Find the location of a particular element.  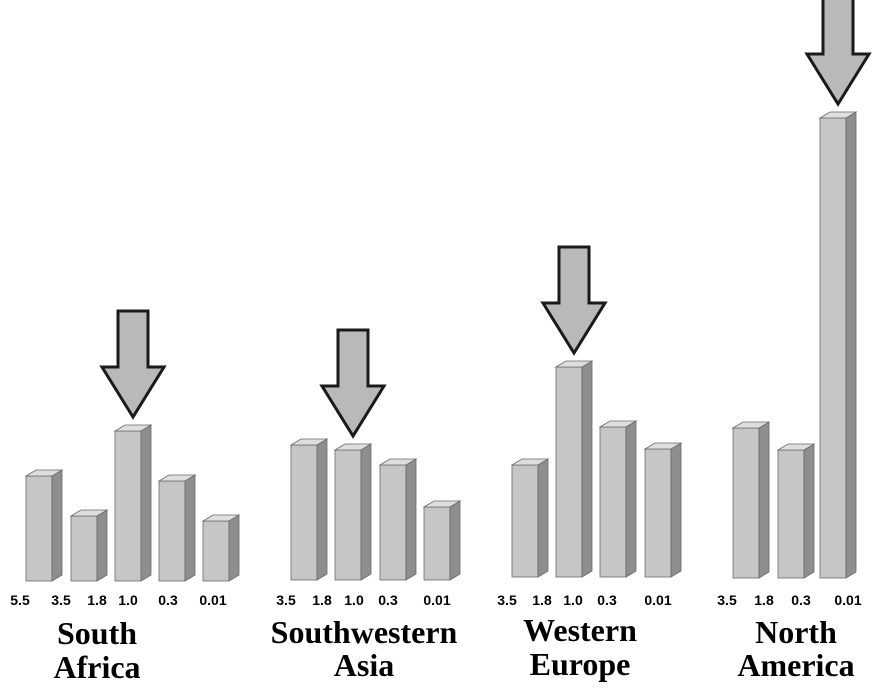

tick-label-group4-1: 3.5 is located at coordinates (727, 600).